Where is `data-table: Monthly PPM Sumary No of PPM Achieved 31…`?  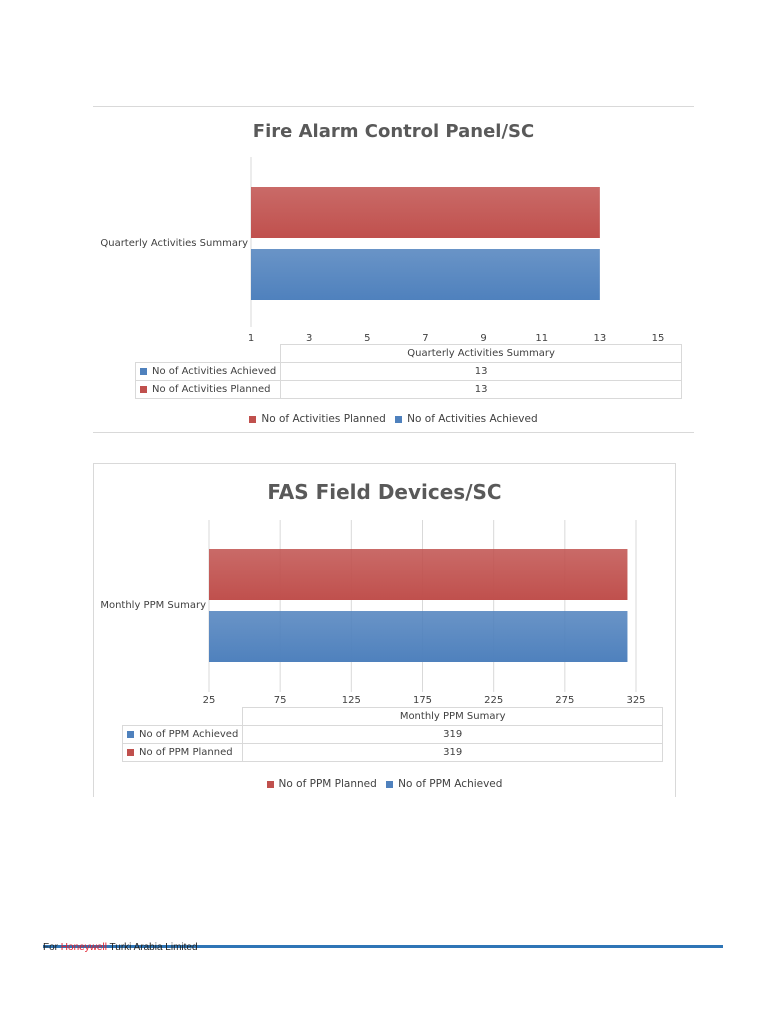 data-table: Monthly PPM Sumary No of PPM Achieved 31… is located at coordinates (392, 734).